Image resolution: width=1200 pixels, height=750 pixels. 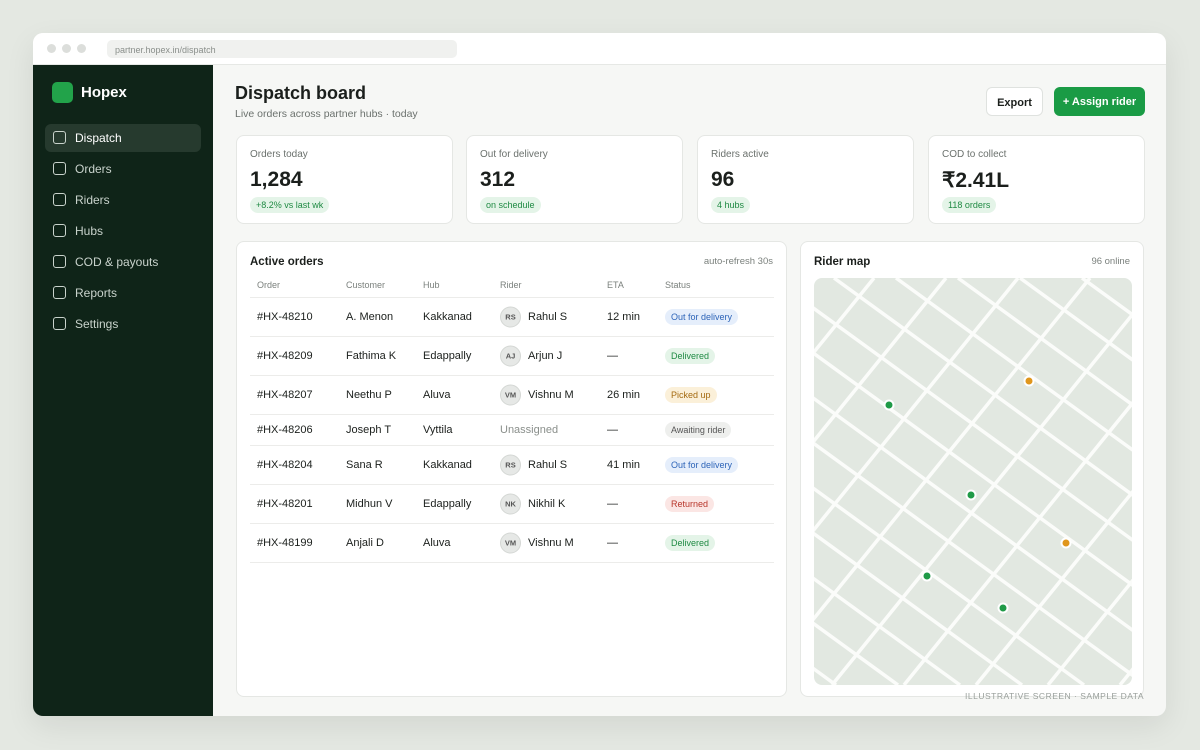 What do you see at coordinates (123, 169) in the screenshot?
I see `nav-item: Orders` at bounding box center [123, 169].